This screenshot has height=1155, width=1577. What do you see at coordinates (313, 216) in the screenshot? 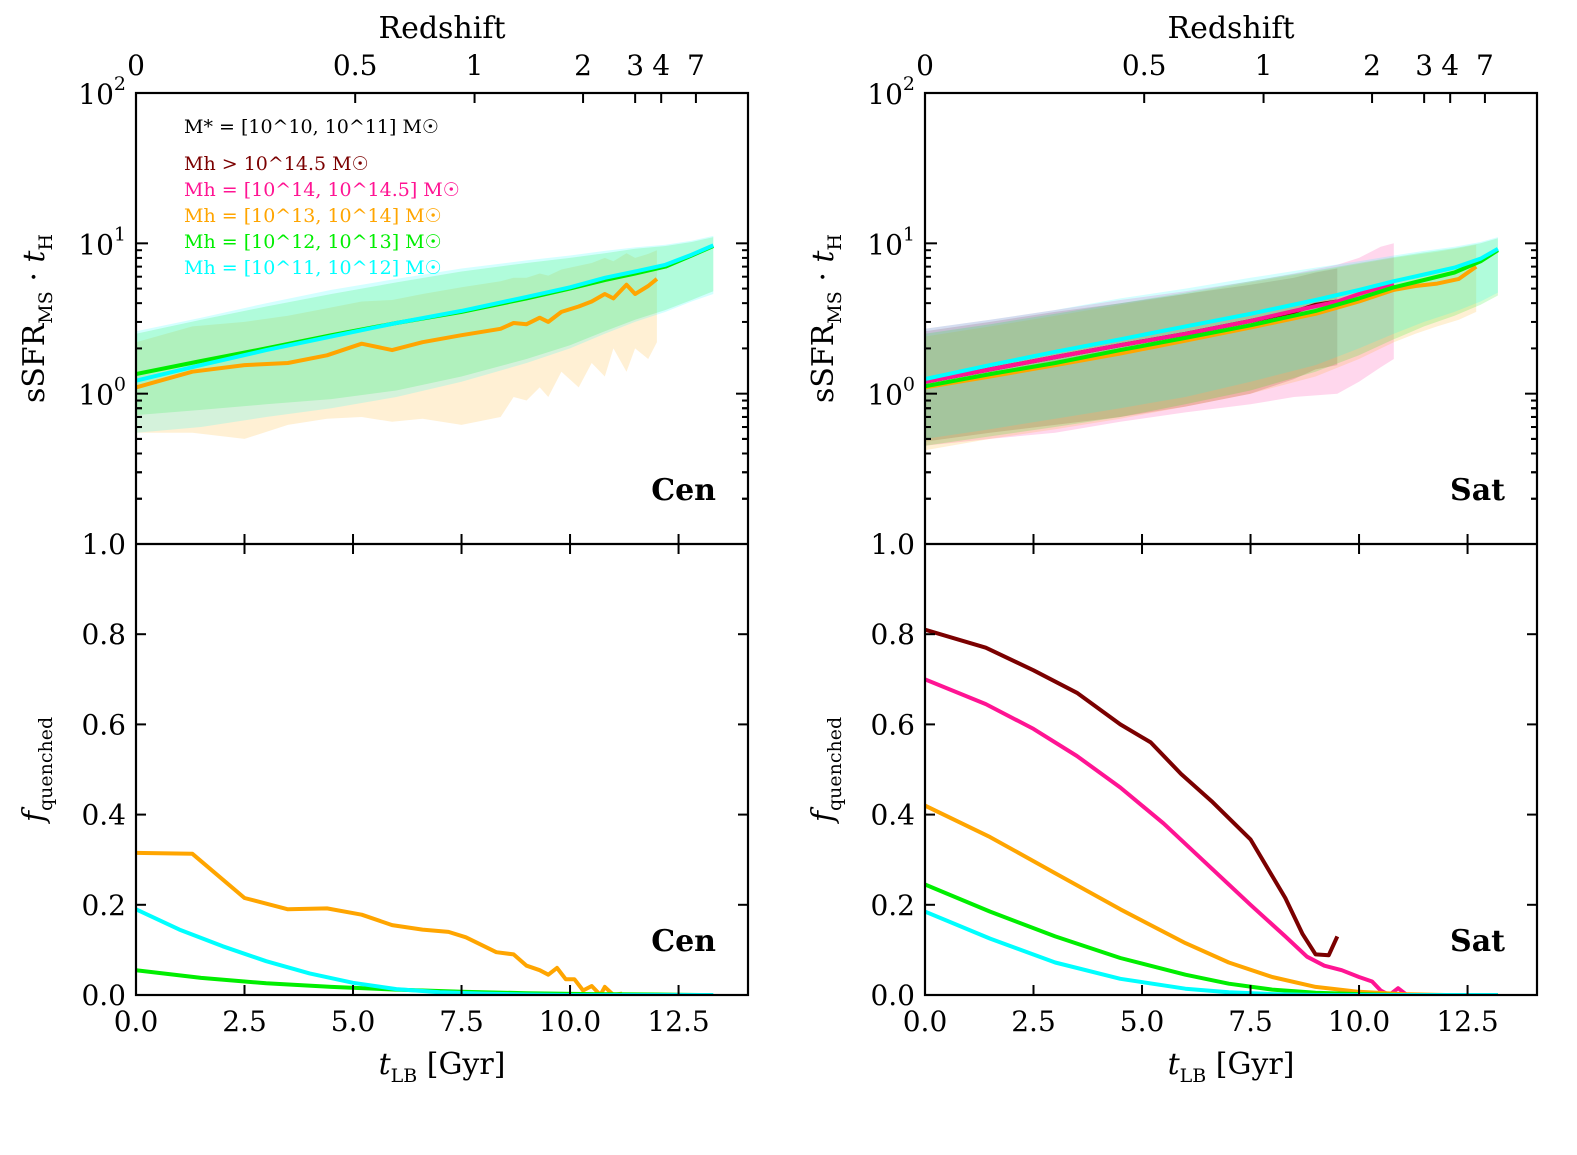
I see `legend-entry: Mh = [10^13, 10^14] M☉` at bounding box center [313, 216].